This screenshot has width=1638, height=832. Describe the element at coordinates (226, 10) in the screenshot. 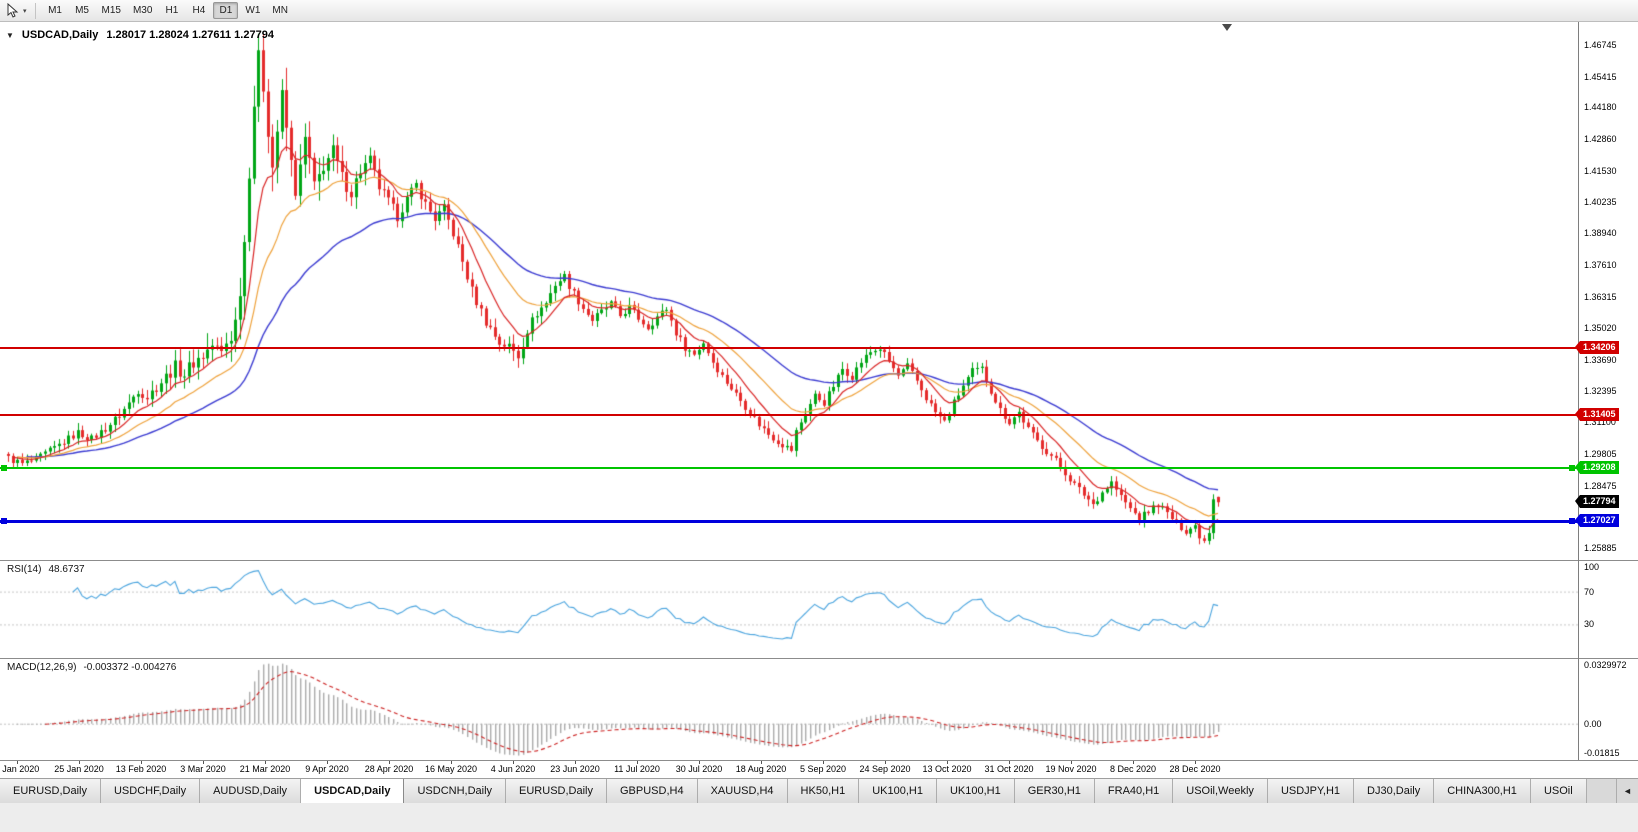

I see `timeframe-button-d1: D1` at that location.